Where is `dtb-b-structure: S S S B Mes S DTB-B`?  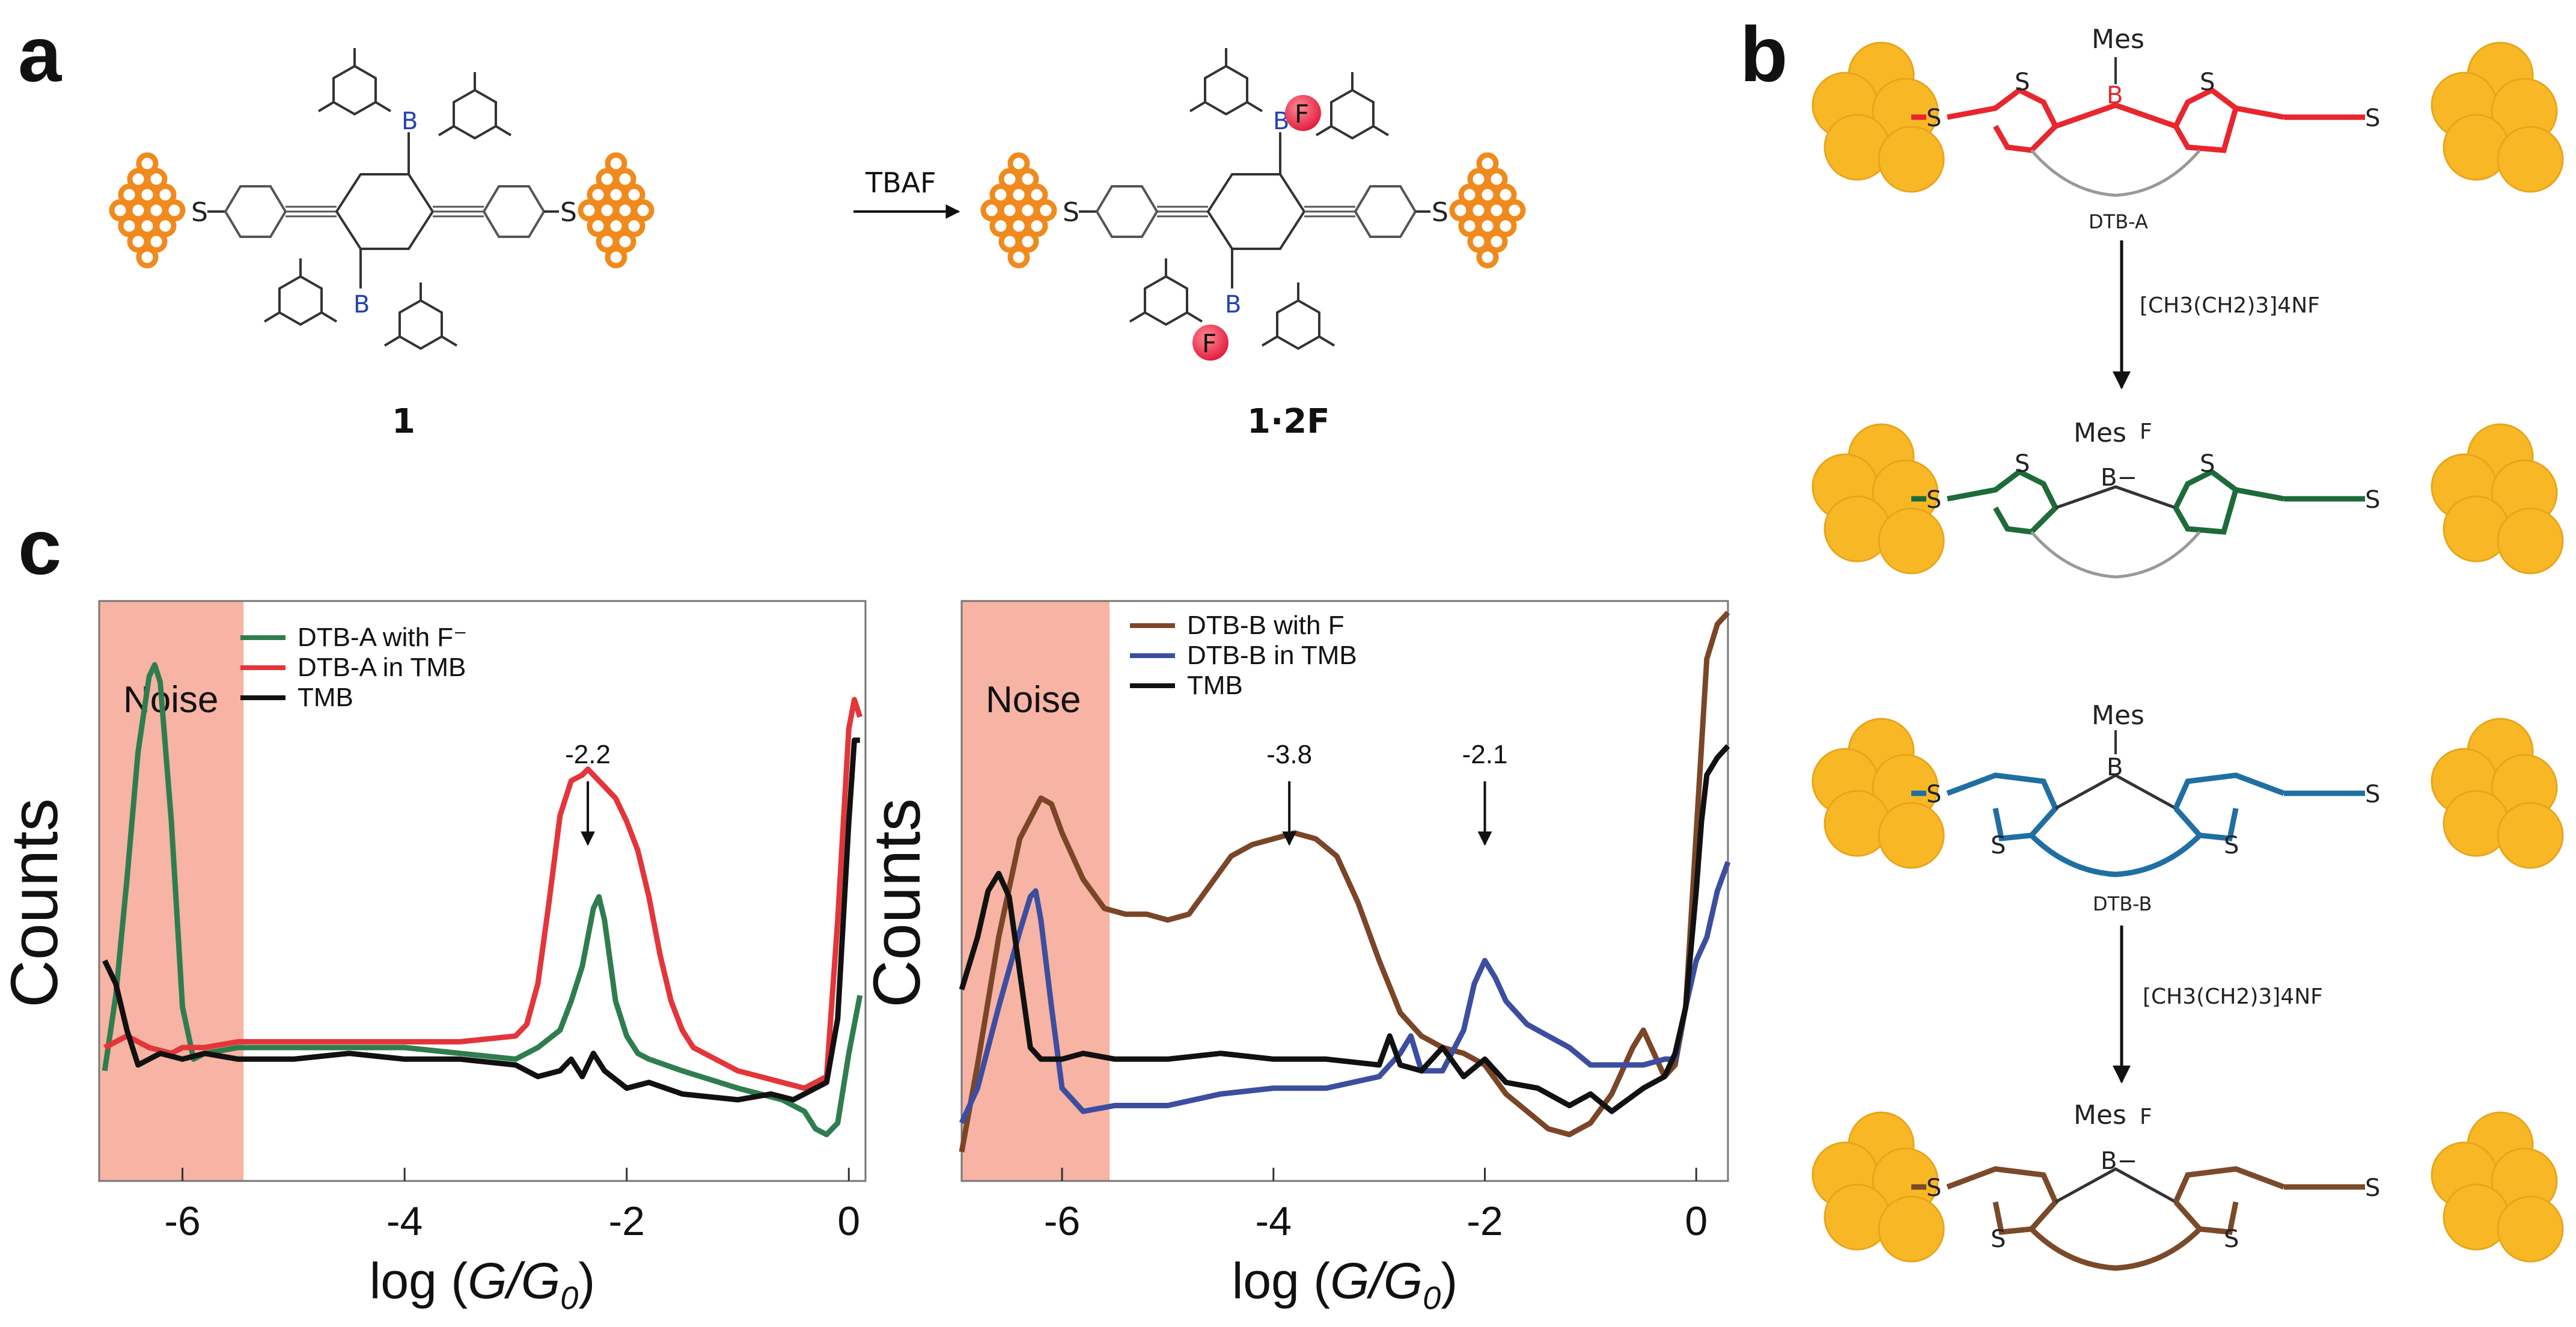
dtb-b-structure: S S S B Mes S DTB-B is located at coordinates (2187, 807).